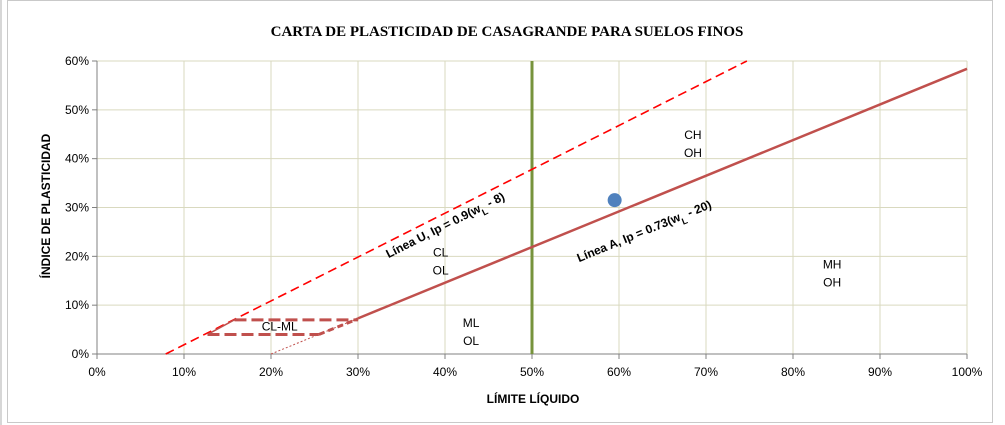 The image size is (1005, 425). Describe the element at coordinates (693, 144) in the screenshot. I see `zone-label: CH OH` at that location.